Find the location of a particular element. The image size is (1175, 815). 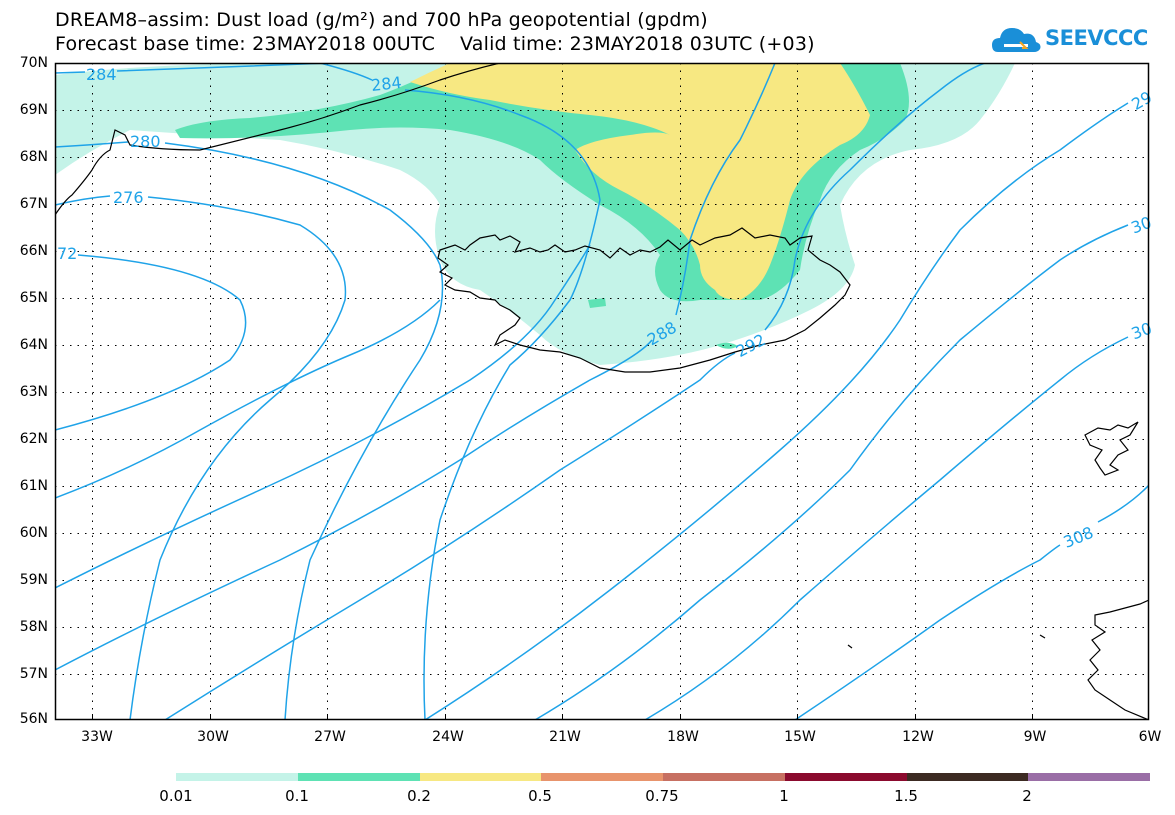

lon-label: 18W is located at coordinates (683, 737).